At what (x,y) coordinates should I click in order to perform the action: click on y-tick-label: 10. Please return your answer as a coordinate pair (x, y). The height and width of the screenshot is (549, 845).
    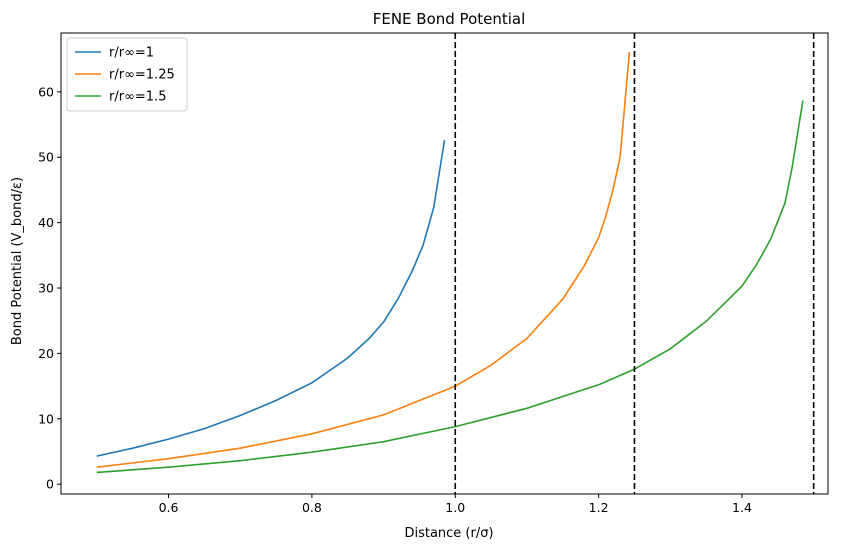
    Looking at the image, I should click on (46, 418).